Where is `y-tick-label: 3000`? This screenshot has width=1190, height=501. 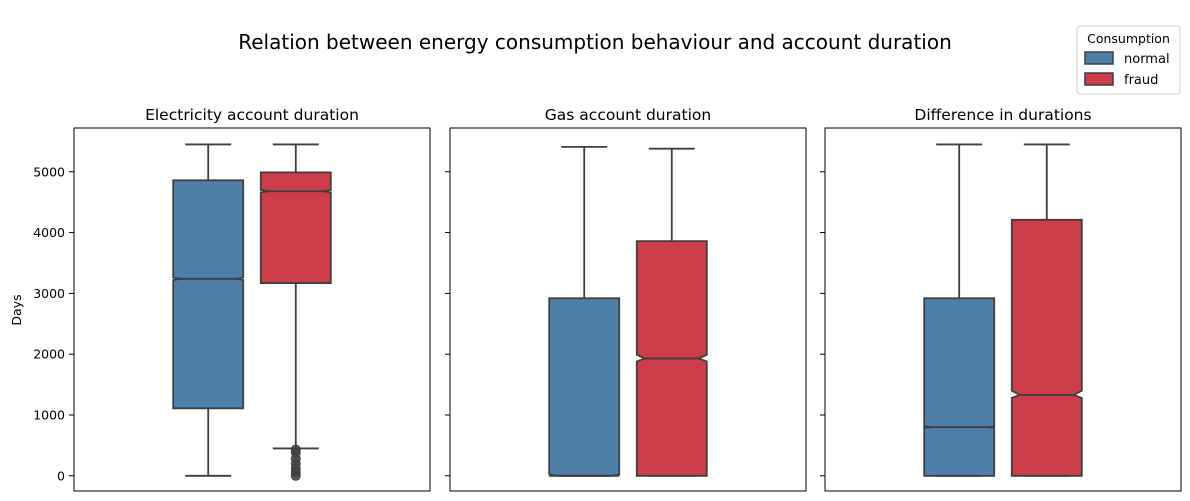 y-tick-label: 3000 is located at coordinates (49, 293).